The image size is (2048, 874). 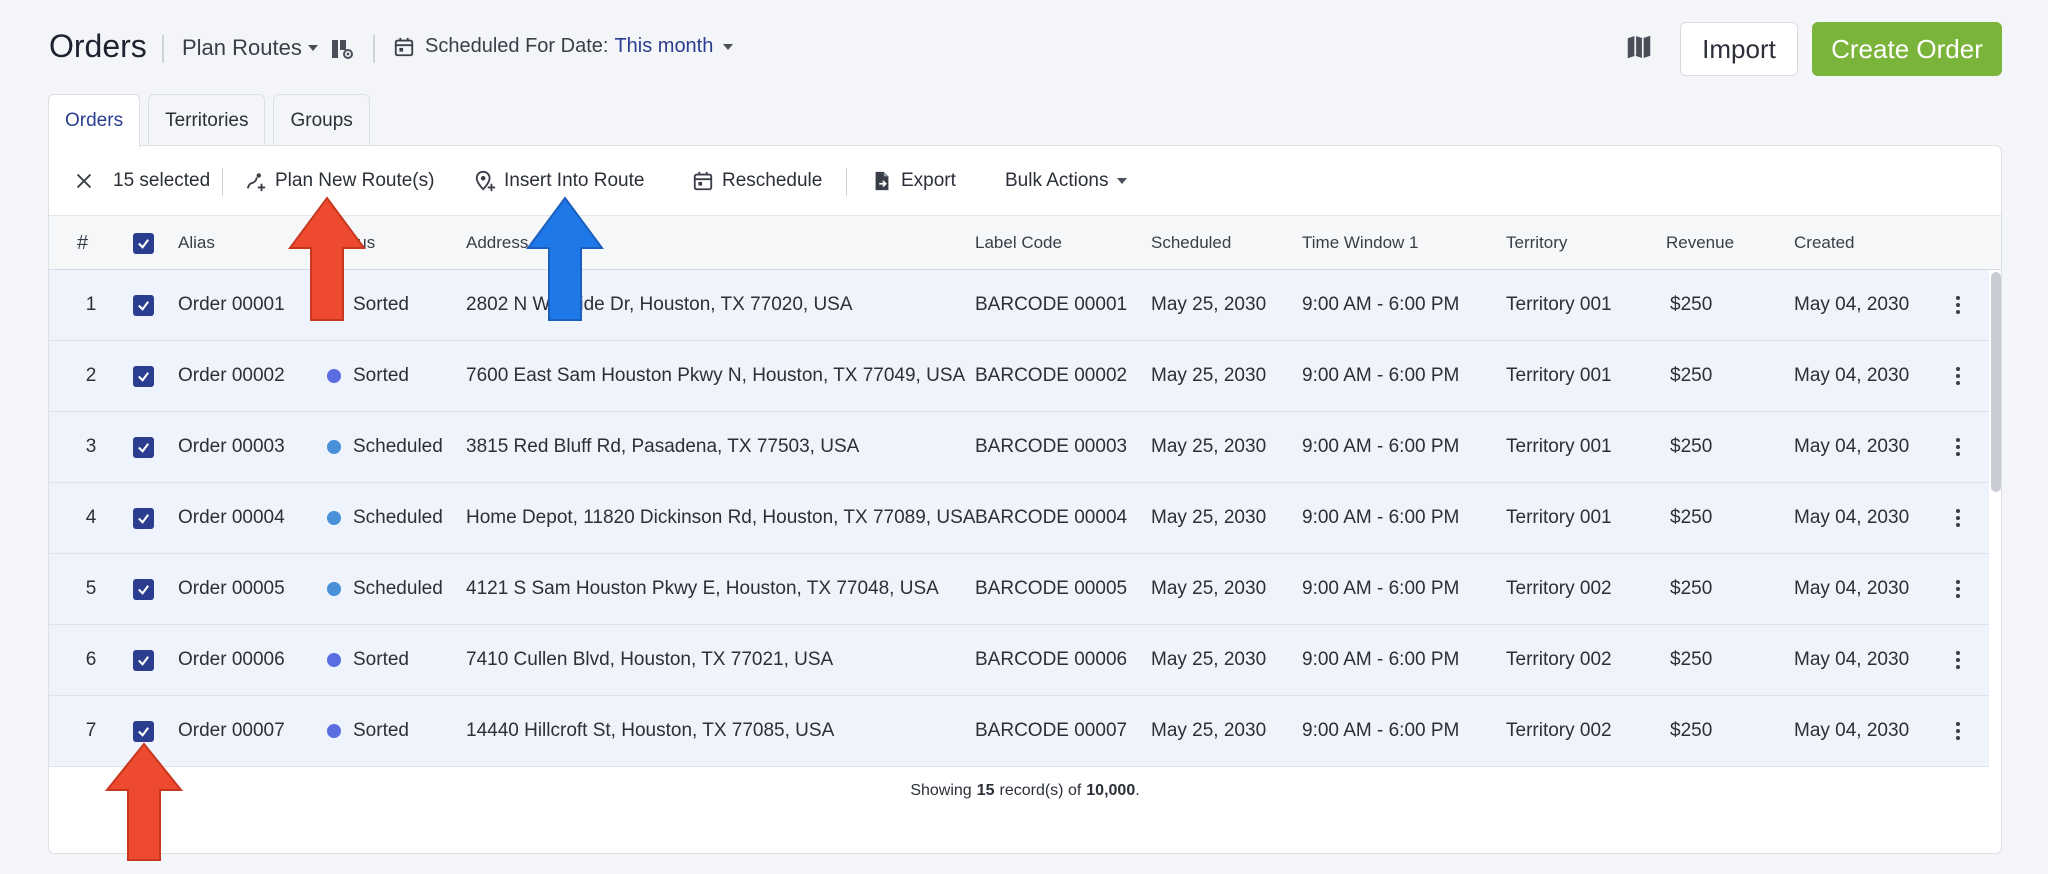 I want to click on checkbox, so click(x=143, y=243).